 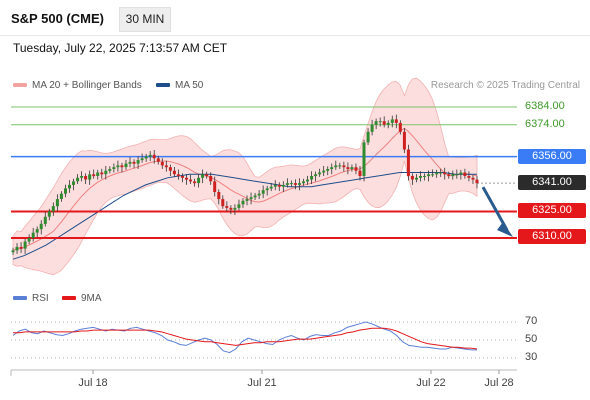 What do you see at coordinates (91, 298) in the screenshot?
I see `legend-label: 9MA` at bounding box center [91, 298].